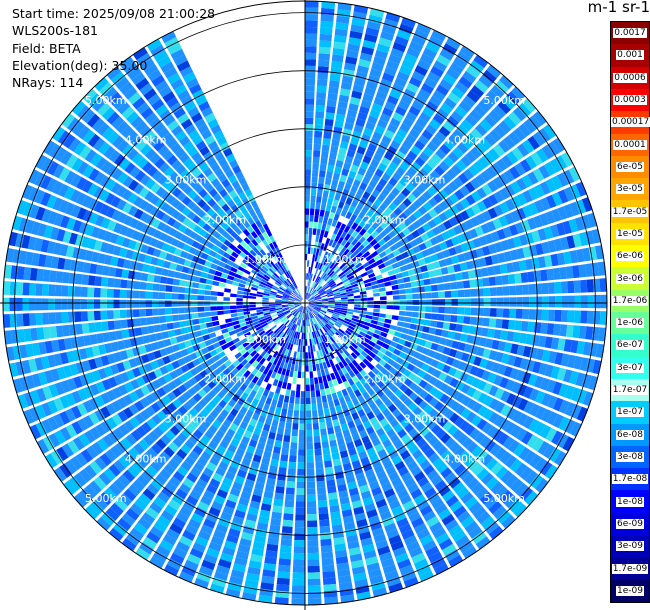 Image resolution: width=650 pixels, height=610 pixels. I want to click on colorbar-tick-label: 0.00017, so click(630, 122).